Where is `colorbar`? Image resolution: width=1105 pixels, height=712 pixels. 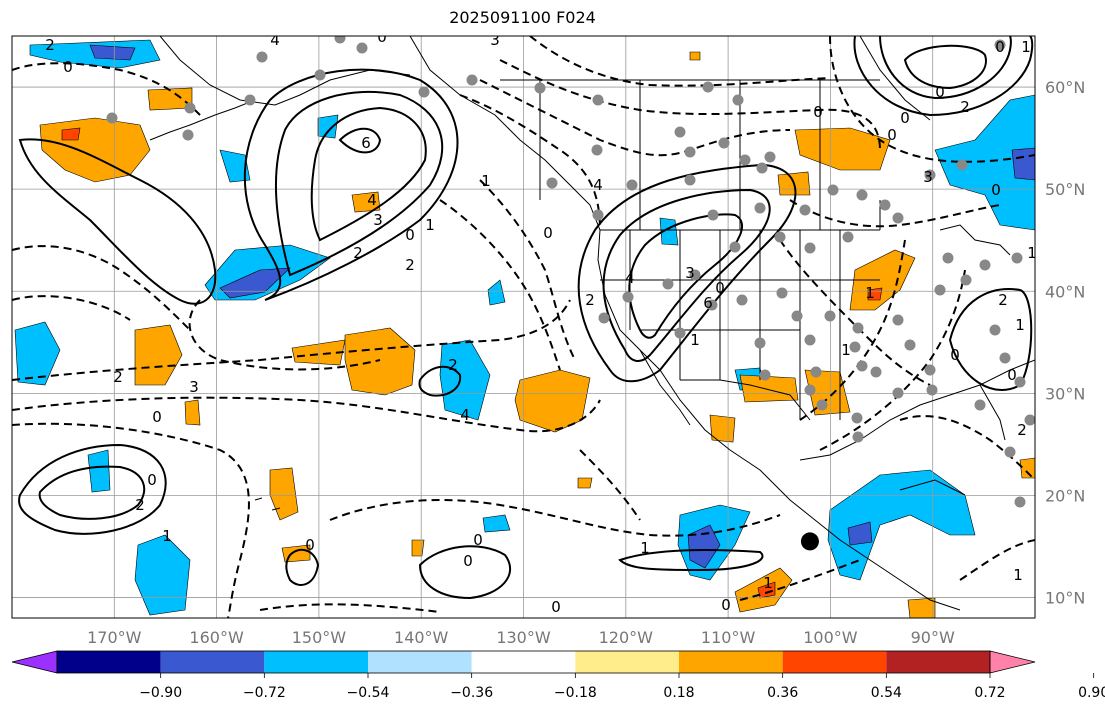 colorbar is located at coordinates (523, 662).